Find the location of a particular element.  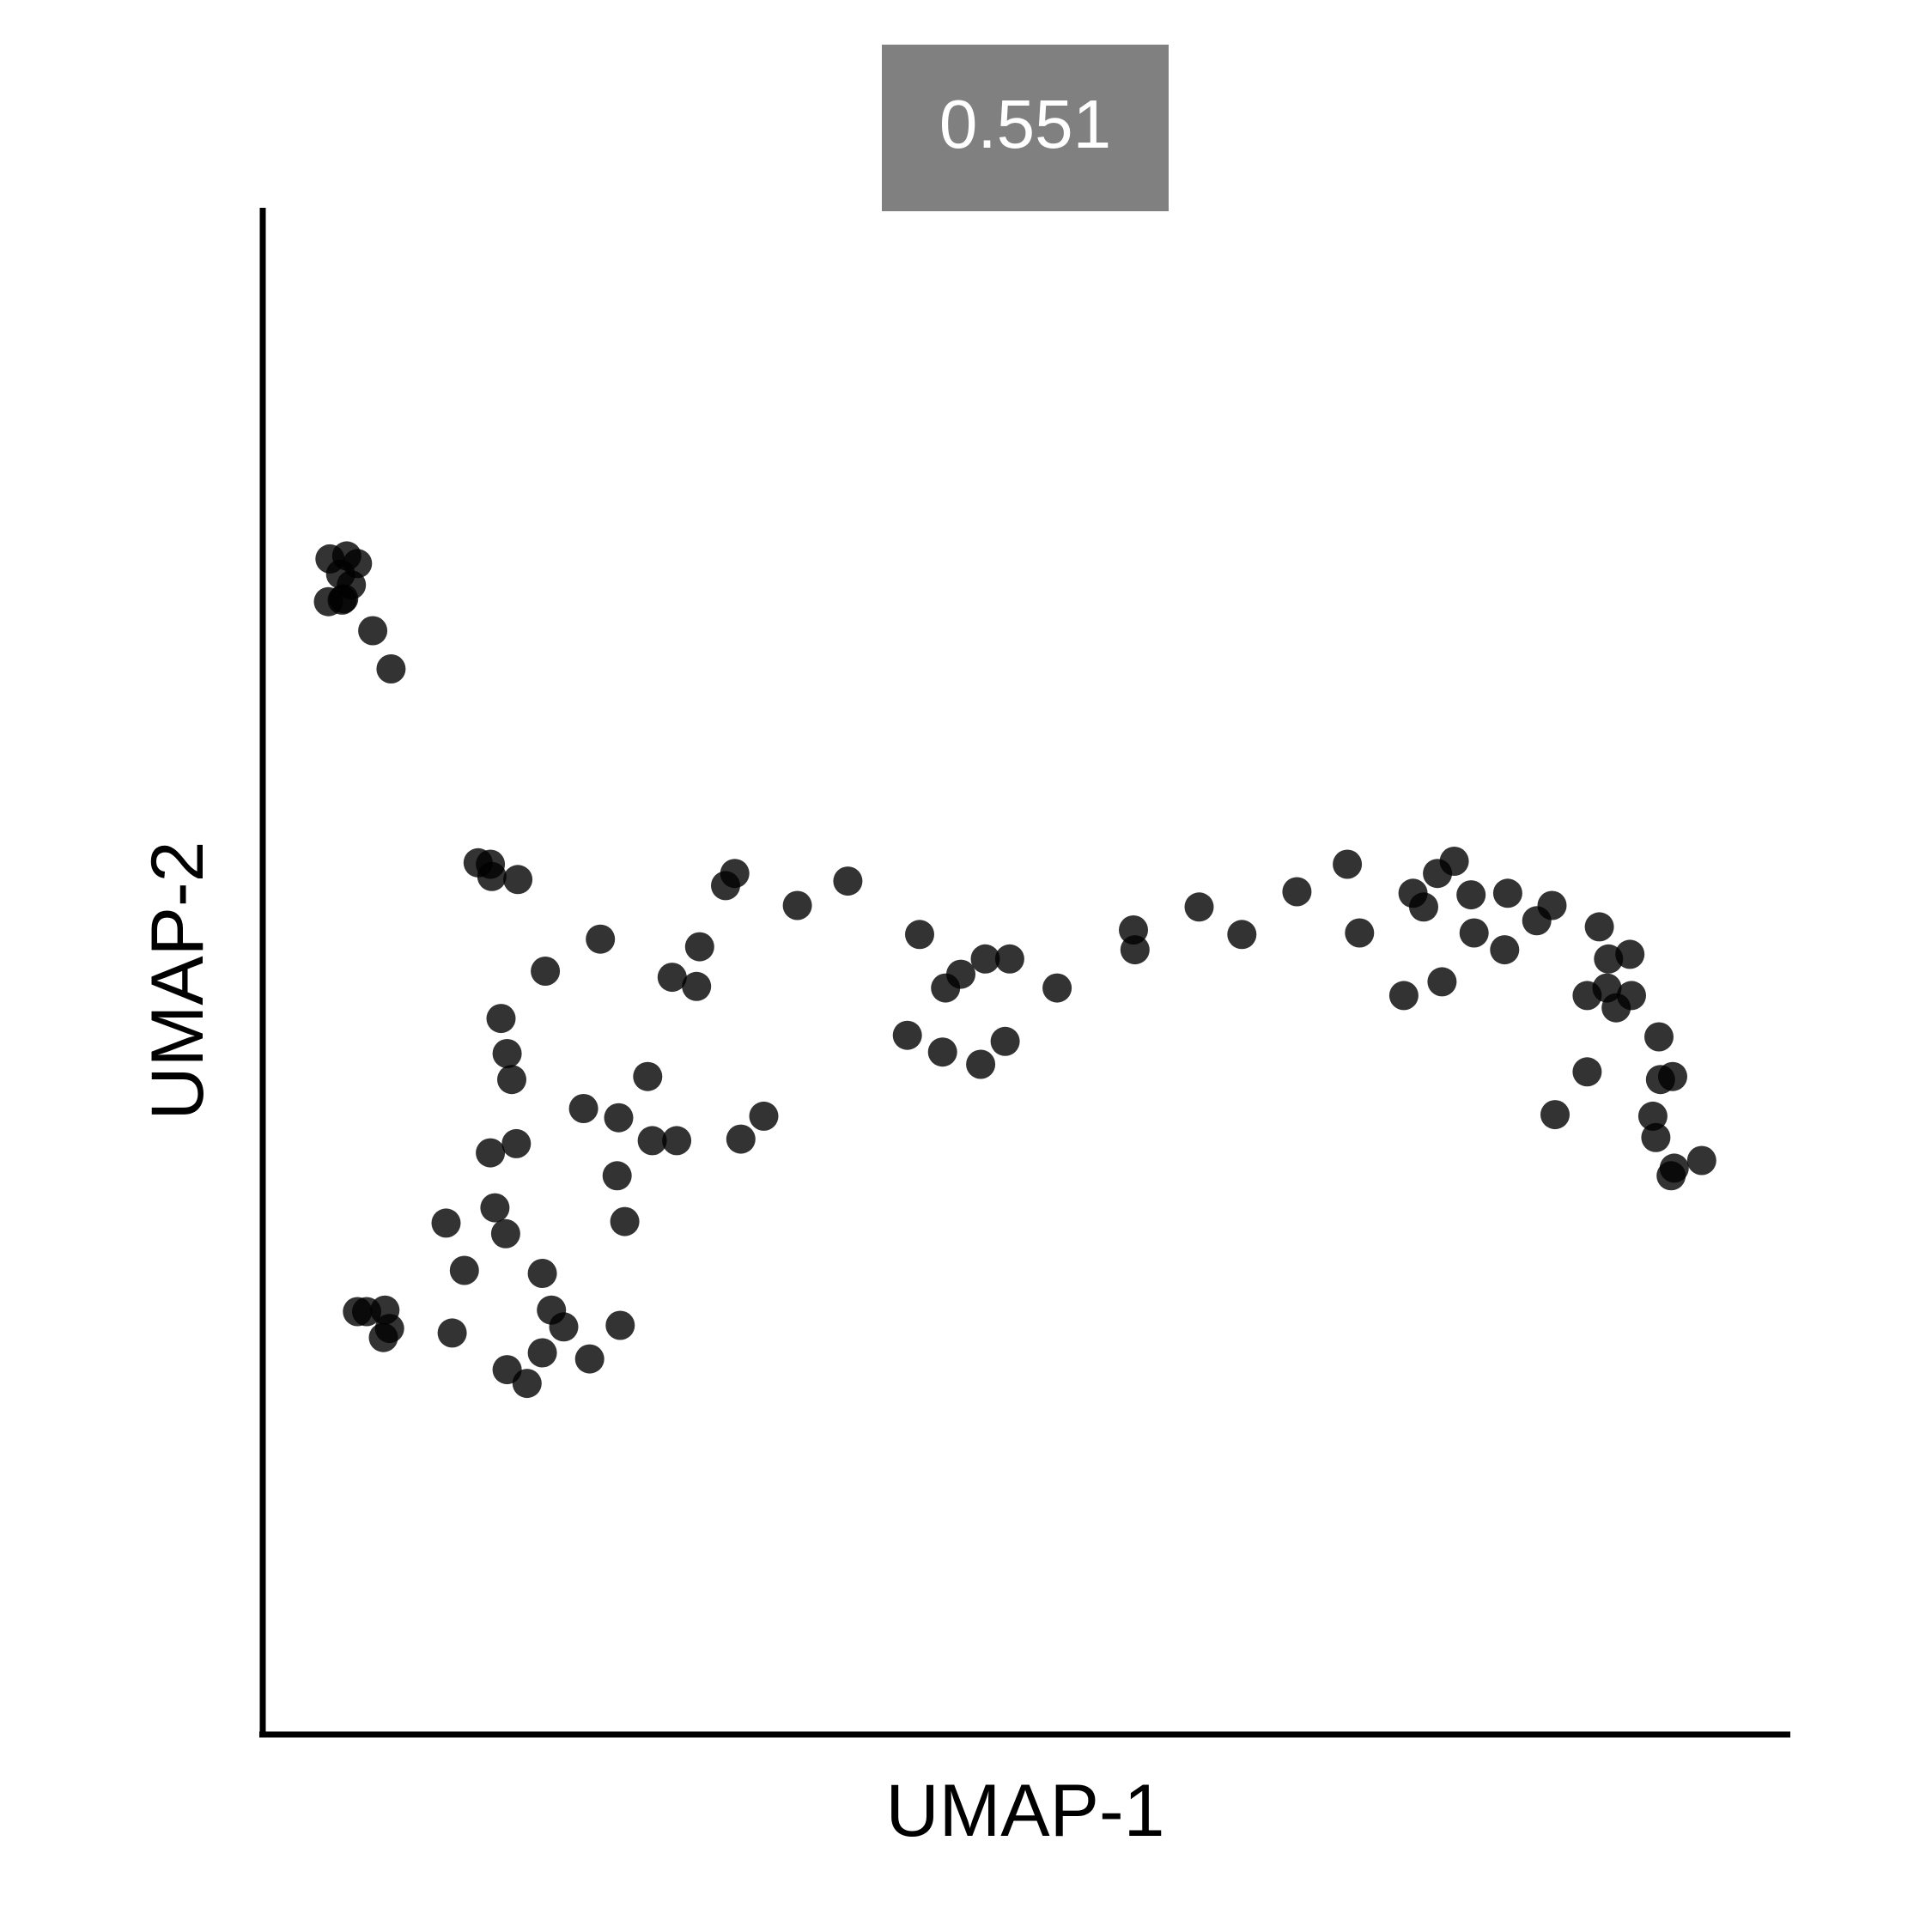

x-axis-label: UMAP-1 is located at coordinates (1025, 1811).